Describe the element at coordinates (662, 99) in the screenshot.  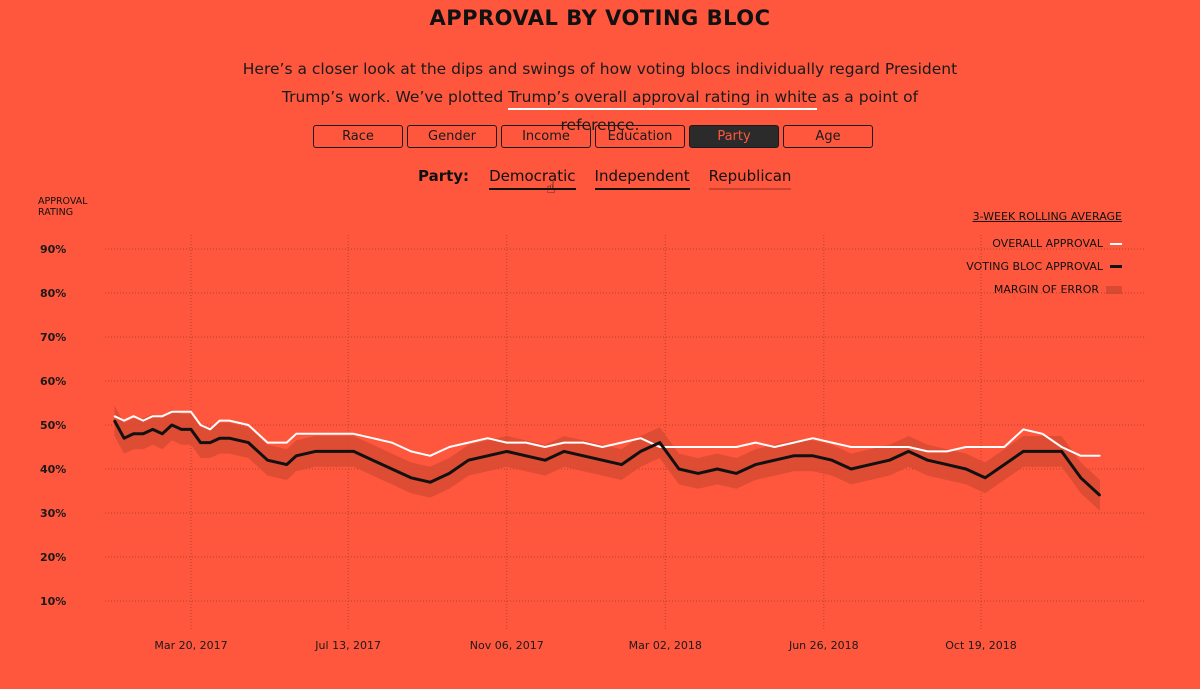
I see `intro-highlight: Trump’s overall approval rating in white` at that location.